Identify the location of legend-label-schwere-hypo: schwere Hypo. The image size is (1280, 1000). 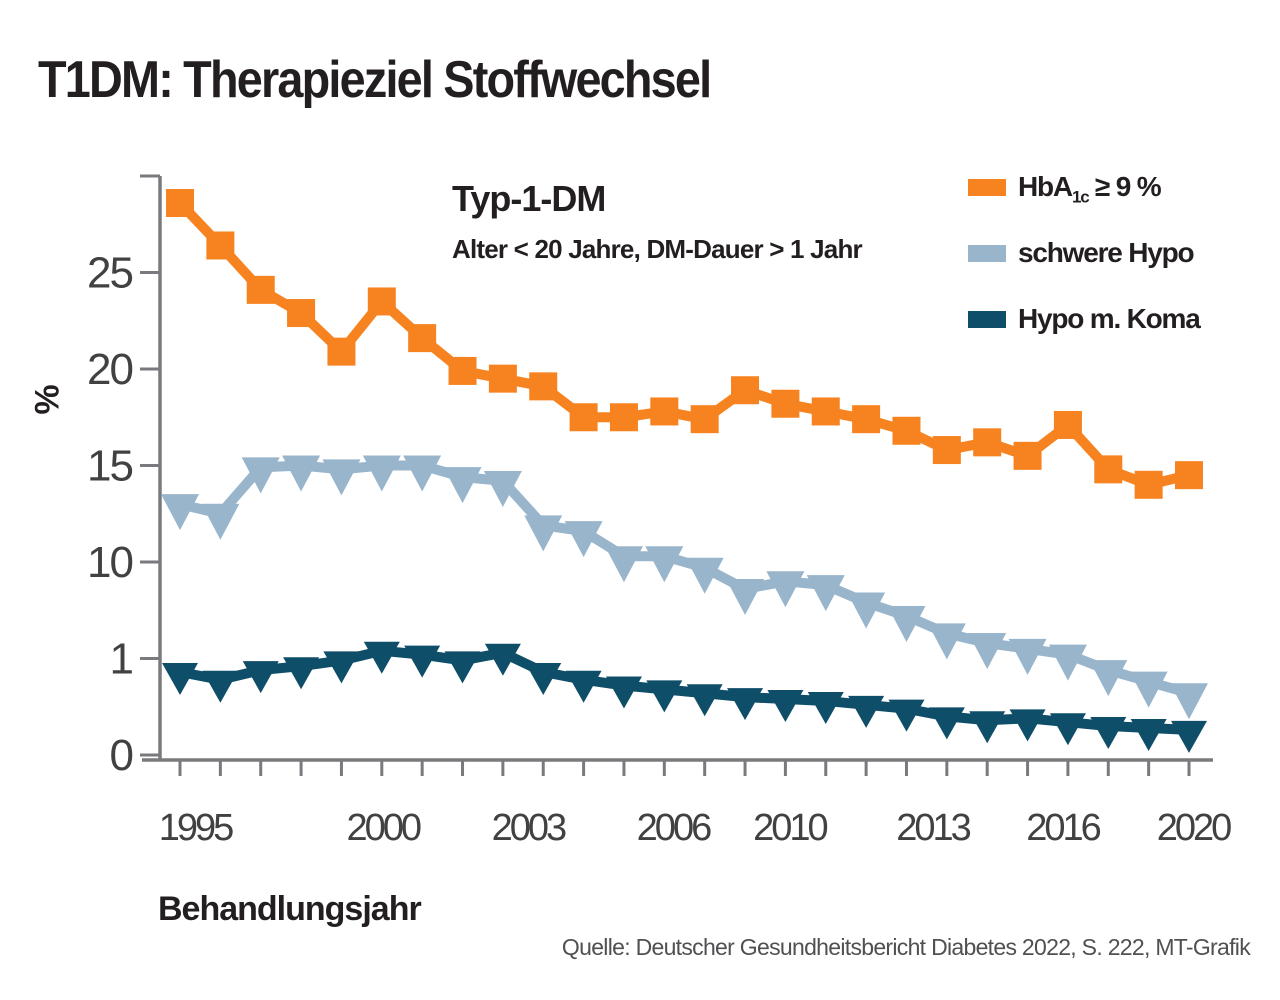
(1106, 252).